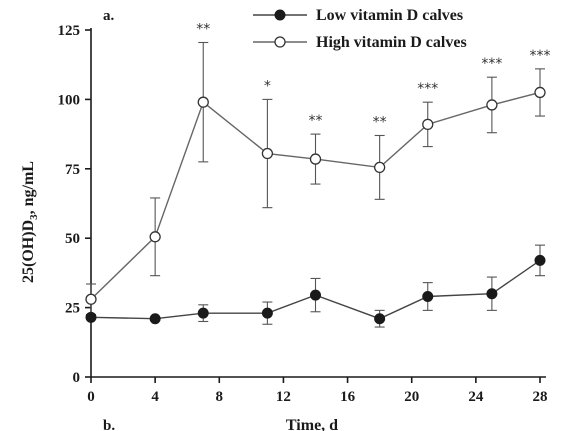 This screenshot has width=579, height=431. What do you see at coordinates (91, 397) in the screenshot?
I see `x-tick-label: 0` at bounding box center [91, 397].